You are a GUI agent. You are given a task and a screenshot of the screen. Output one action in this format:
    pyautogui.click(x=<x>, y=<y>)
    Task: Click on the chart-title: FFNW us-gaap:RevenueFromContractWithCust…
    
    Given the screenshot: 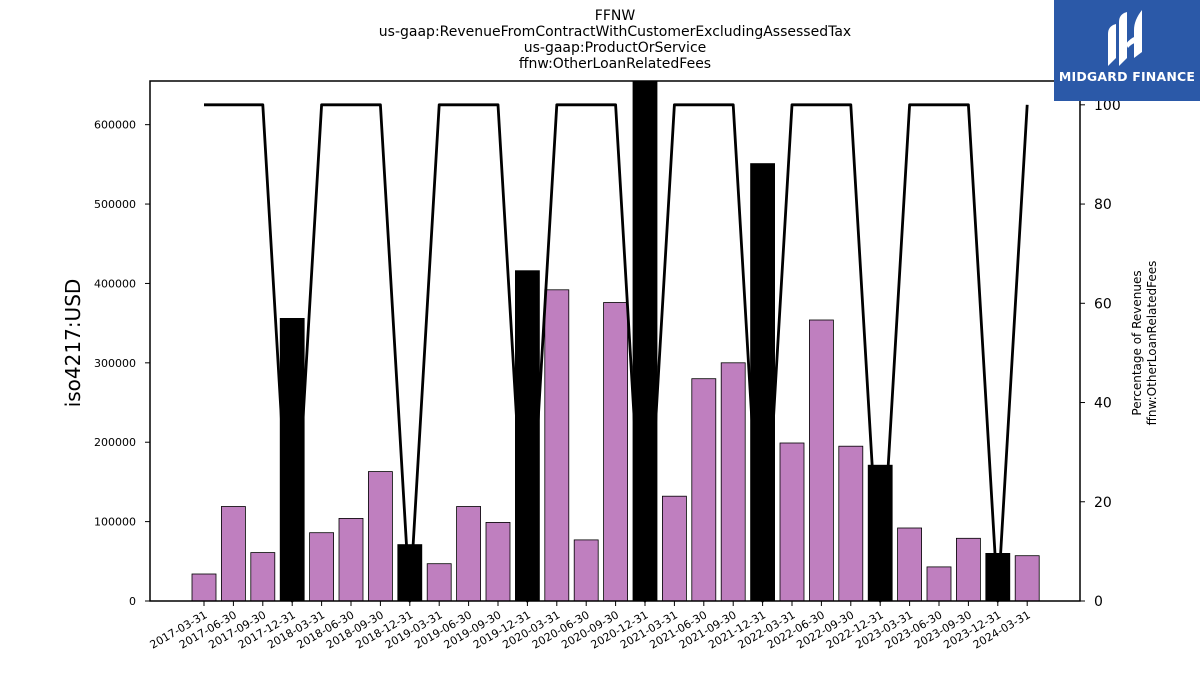 What is the action you would take?
    pyautogui.click(x=615, y=40)
    